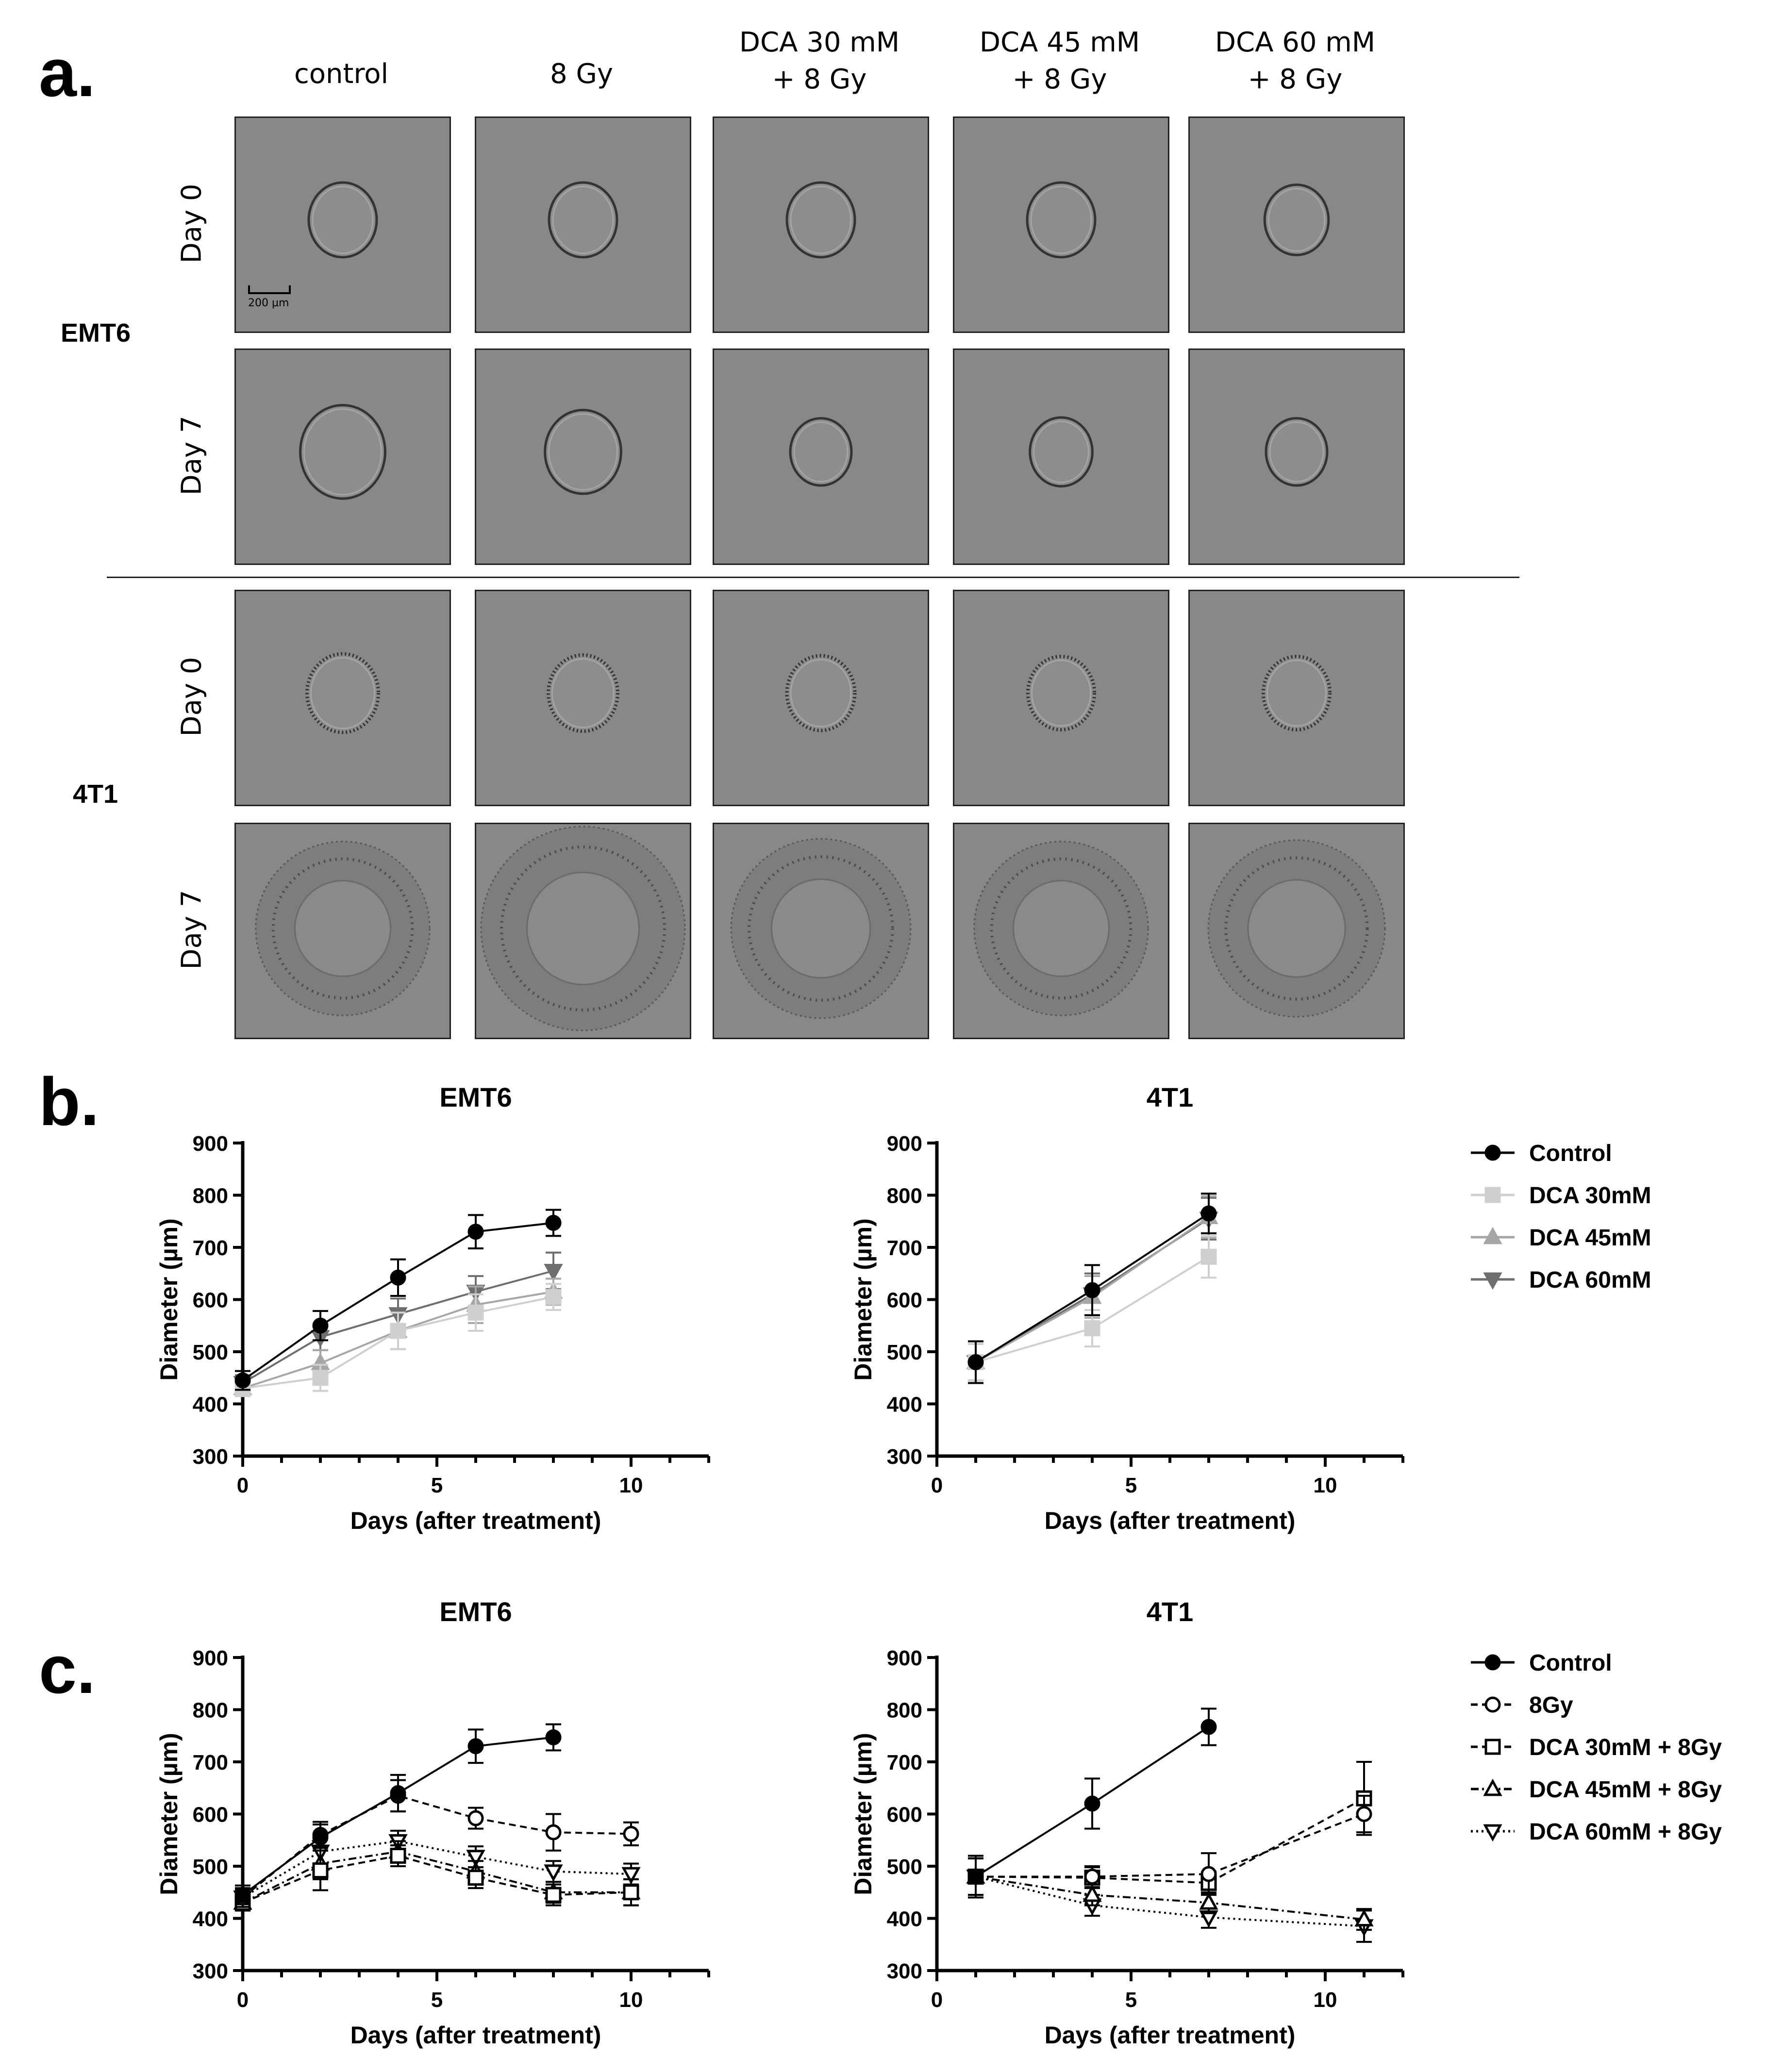  I want to click on column-header-control: control, so click(341, 74).